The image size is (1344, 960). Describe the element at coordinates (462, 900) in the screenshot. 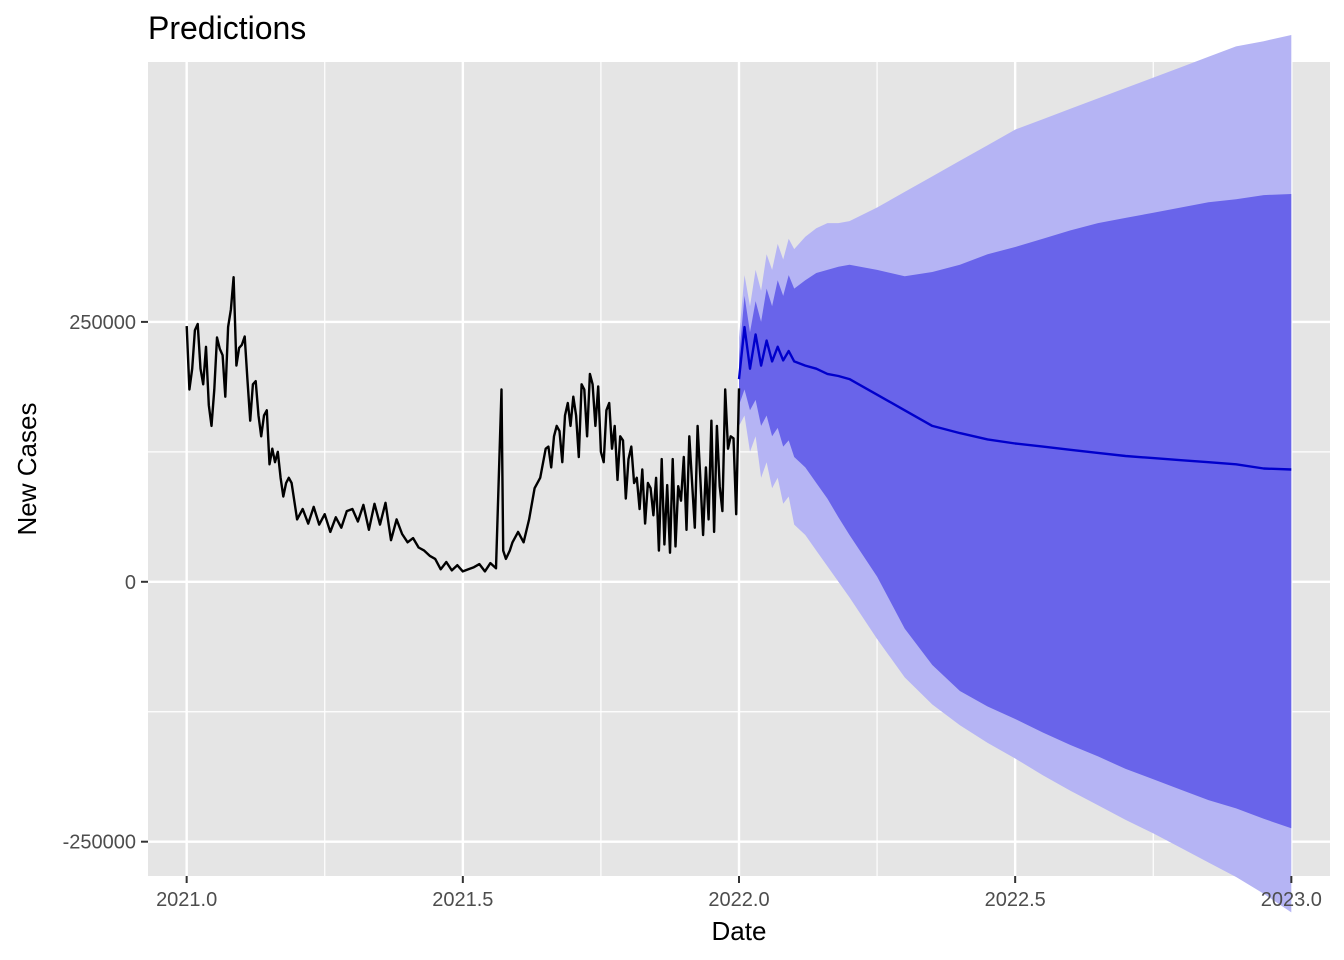

I see `x-tick-label: 2021.5` at that location.